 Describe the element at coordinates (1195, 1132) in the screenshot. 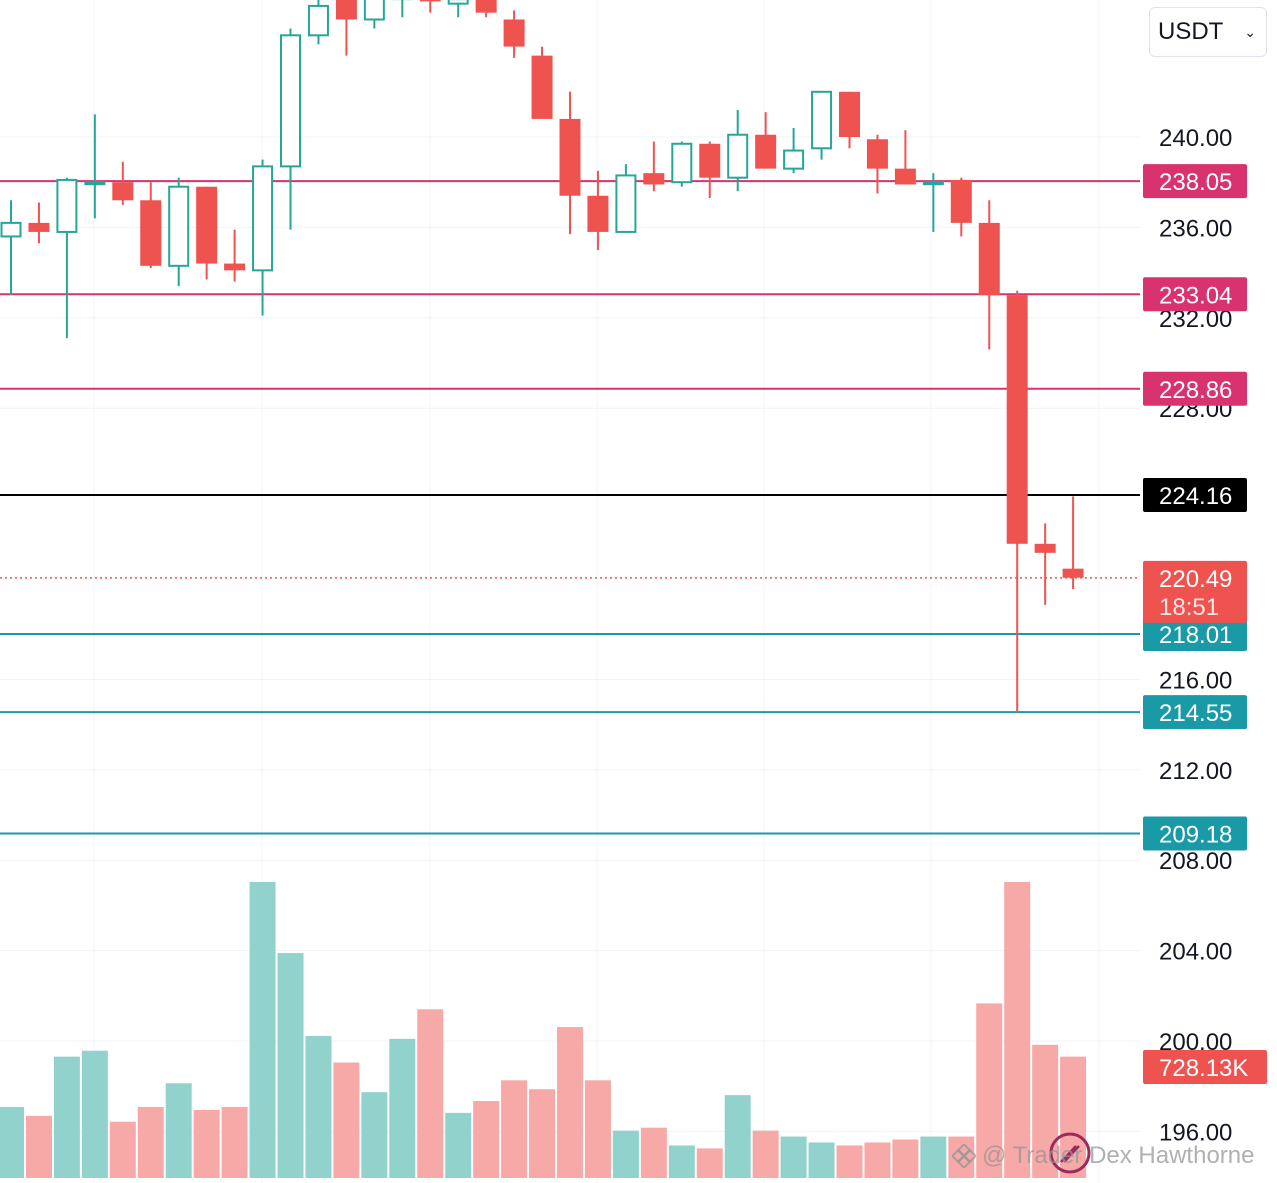

I see `price-tick-label: 196.00` at that location.